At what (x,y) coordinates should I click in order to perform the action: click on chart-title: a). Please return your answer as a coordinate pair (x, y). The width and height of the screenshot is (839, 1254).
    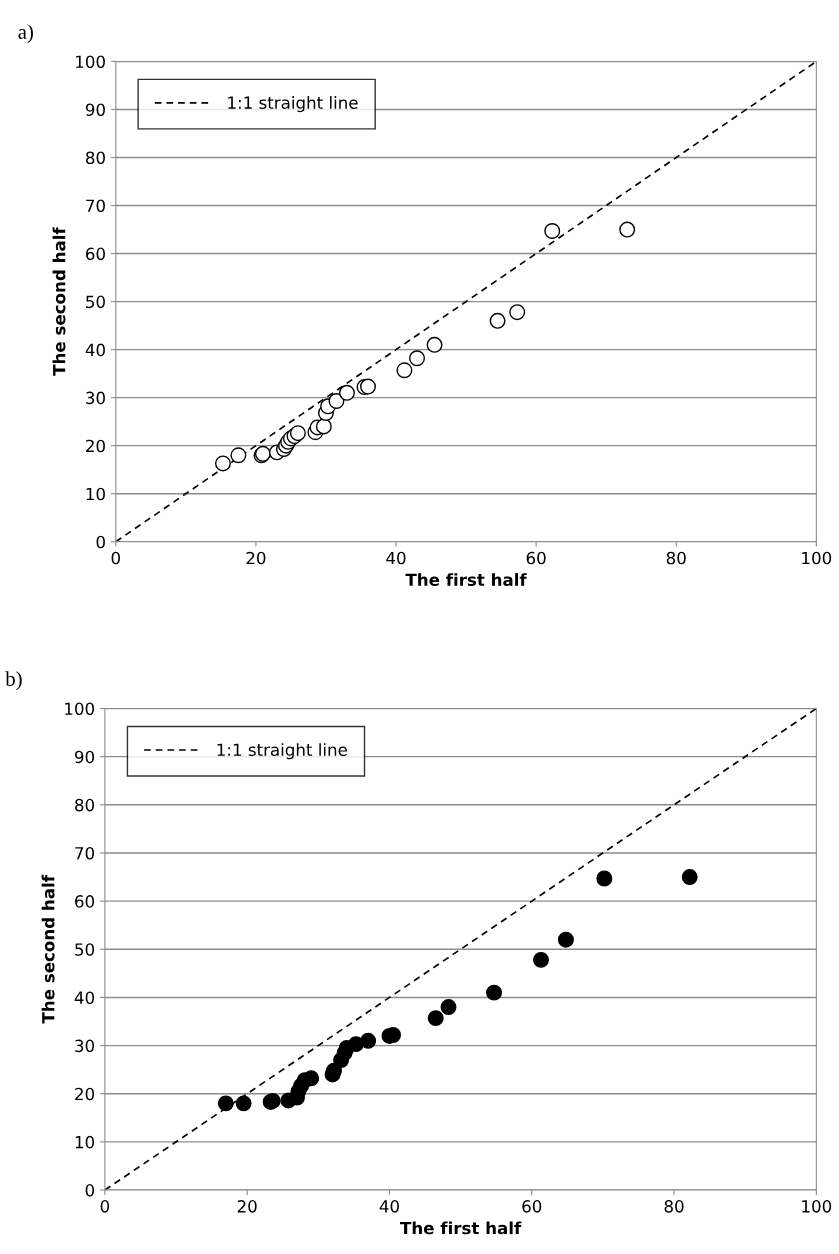
    Looking at the image, I should click on (25, 34).